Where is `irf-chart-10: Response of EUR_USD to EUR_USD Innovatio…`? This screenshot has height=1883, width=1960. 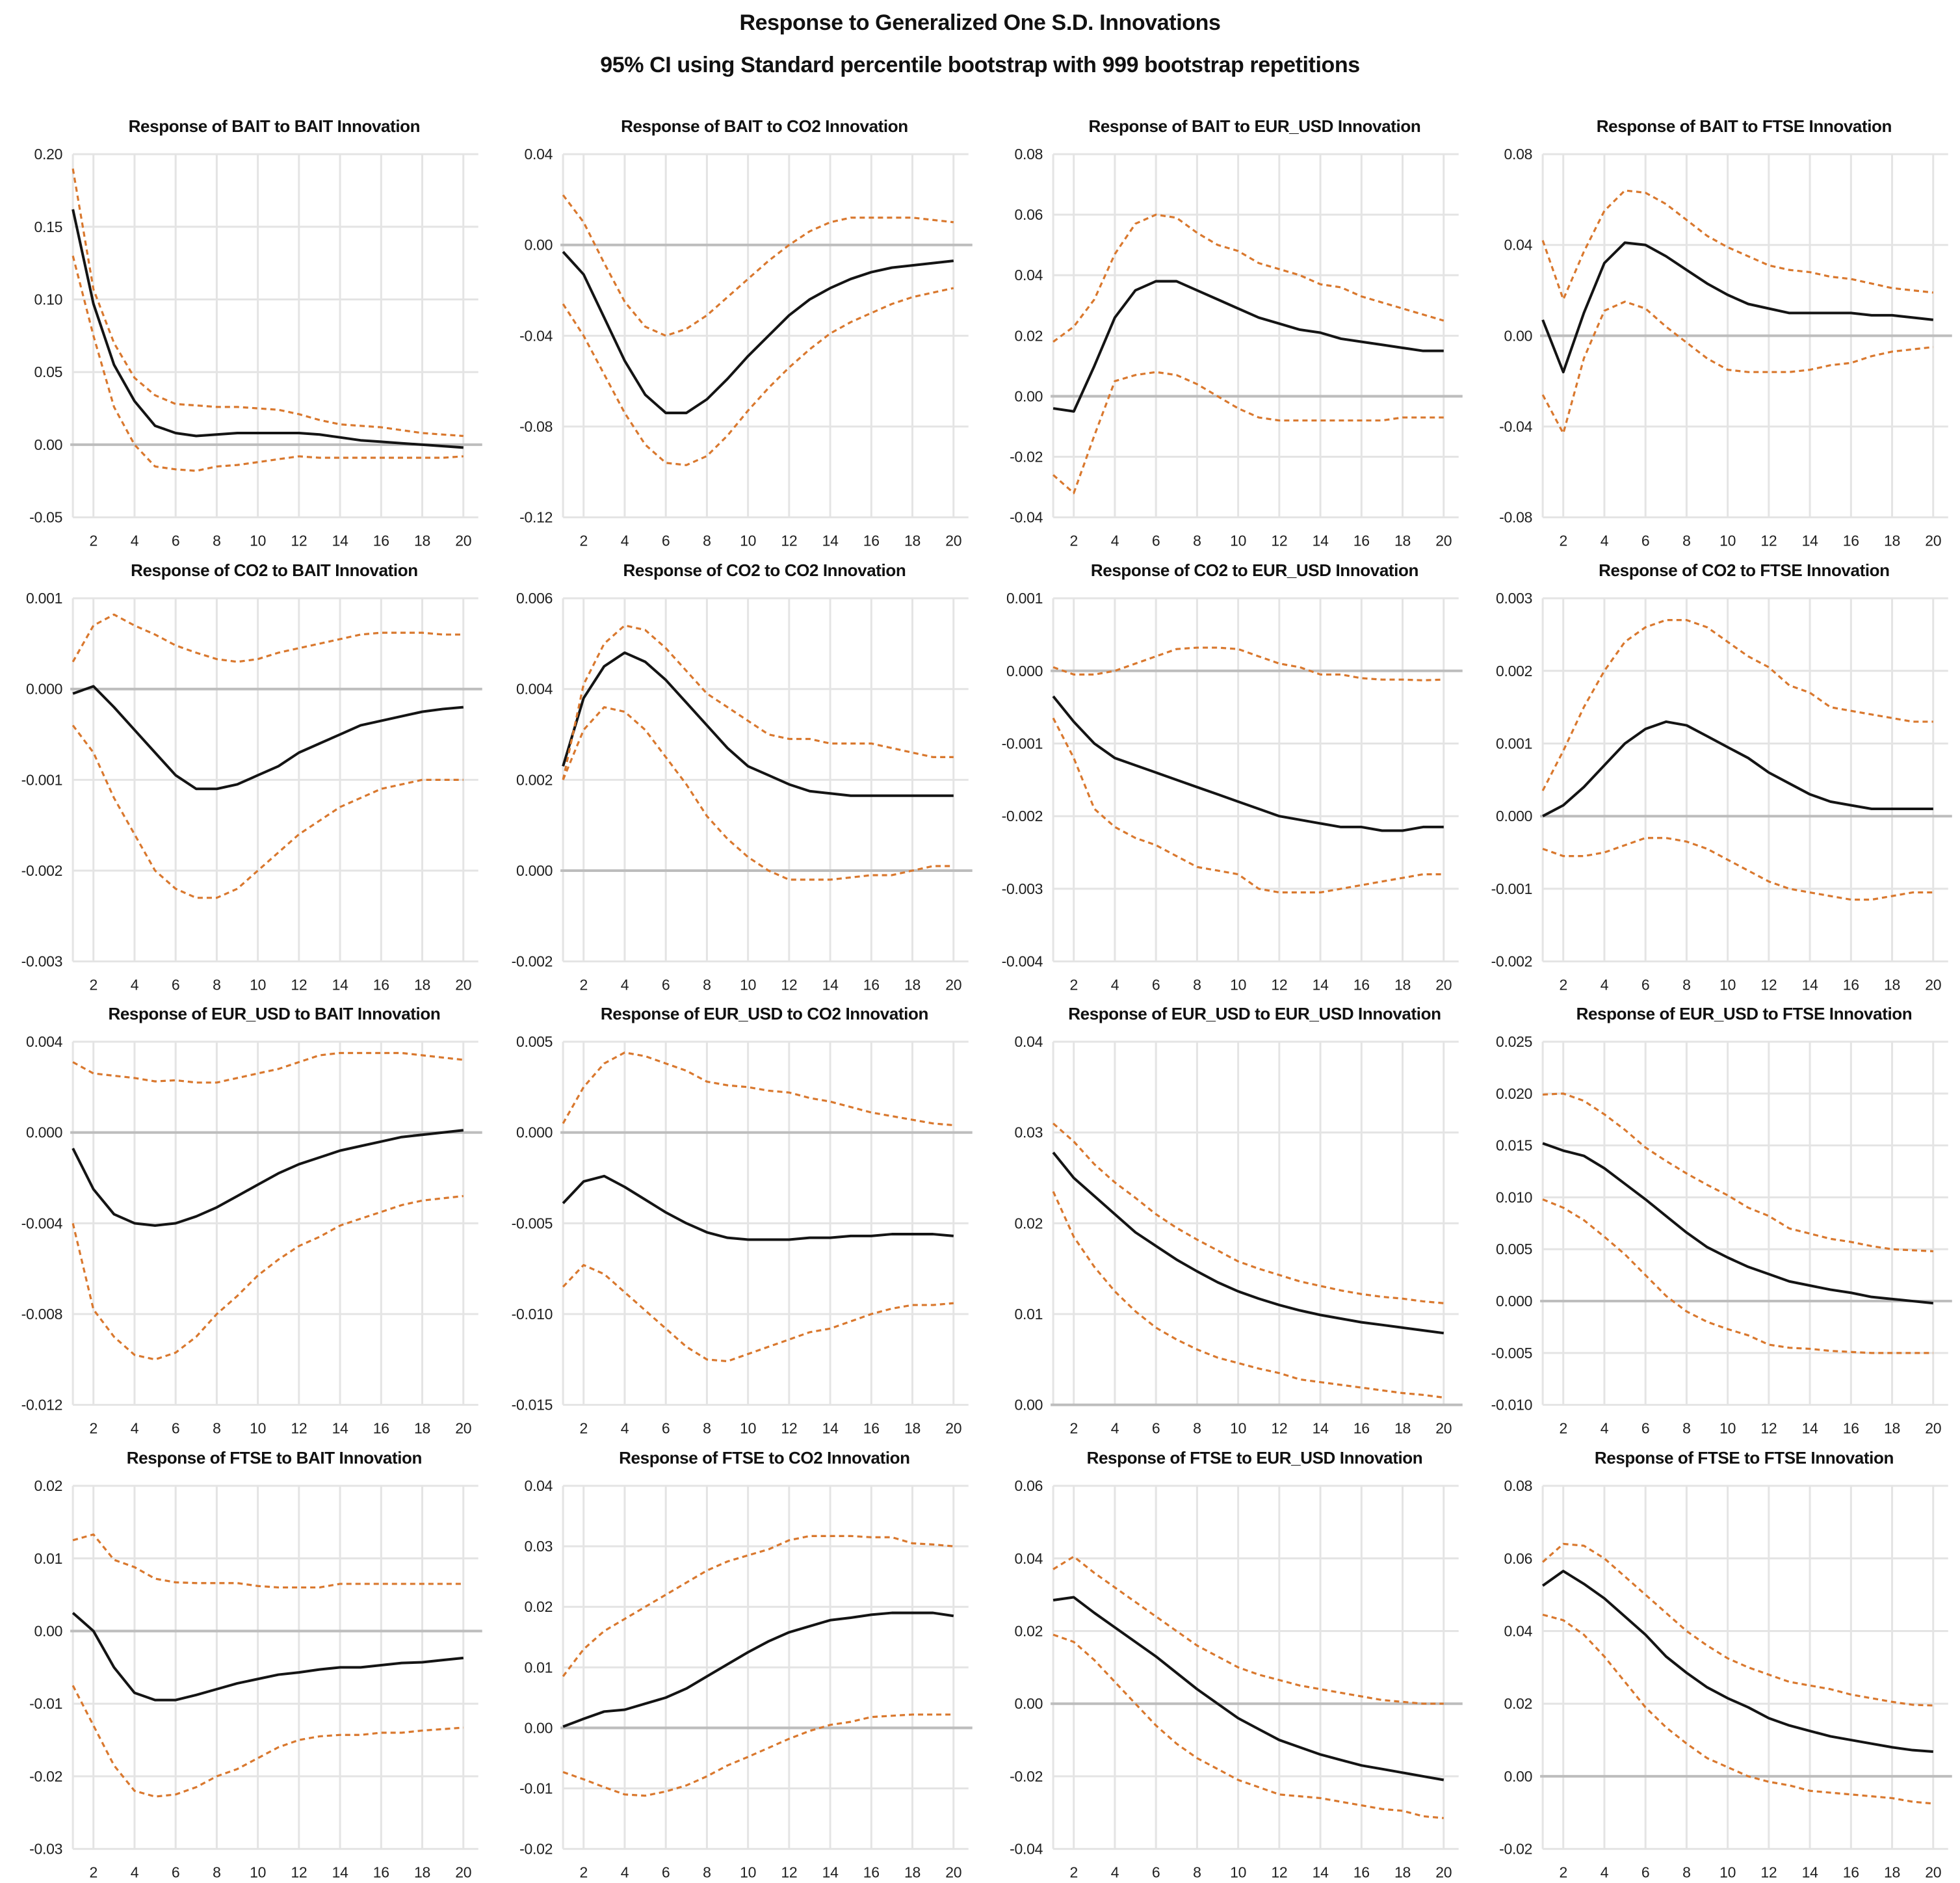 irf-chart-10: Response of EUR_USD to EUR_USD Innovatio… is located at coordinates (1225, 1217).